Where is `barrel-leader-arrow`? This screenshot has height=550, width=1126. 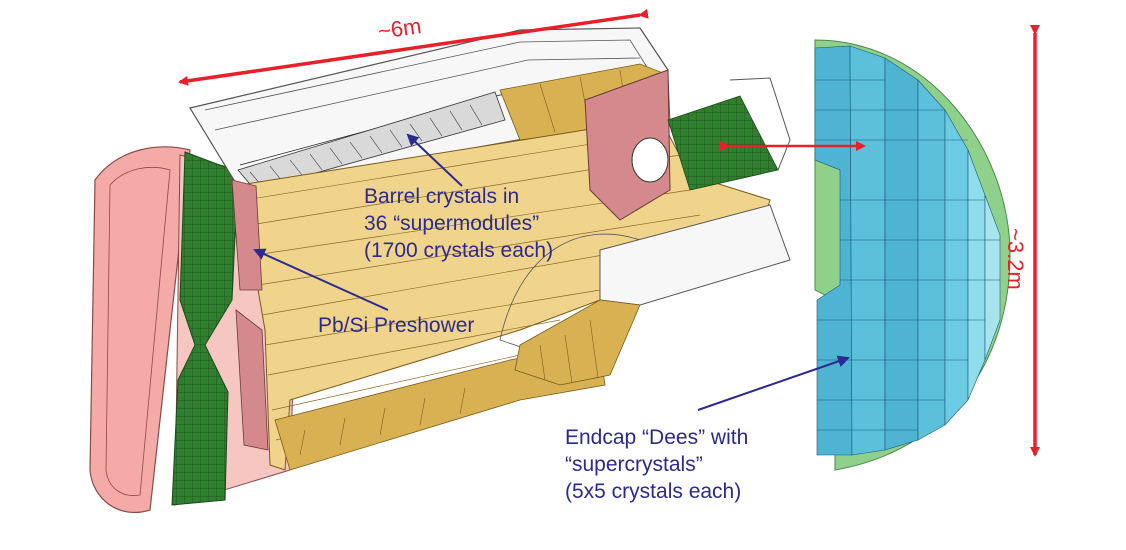
barrel-leader-arrow is located at coordinates (434, 160).